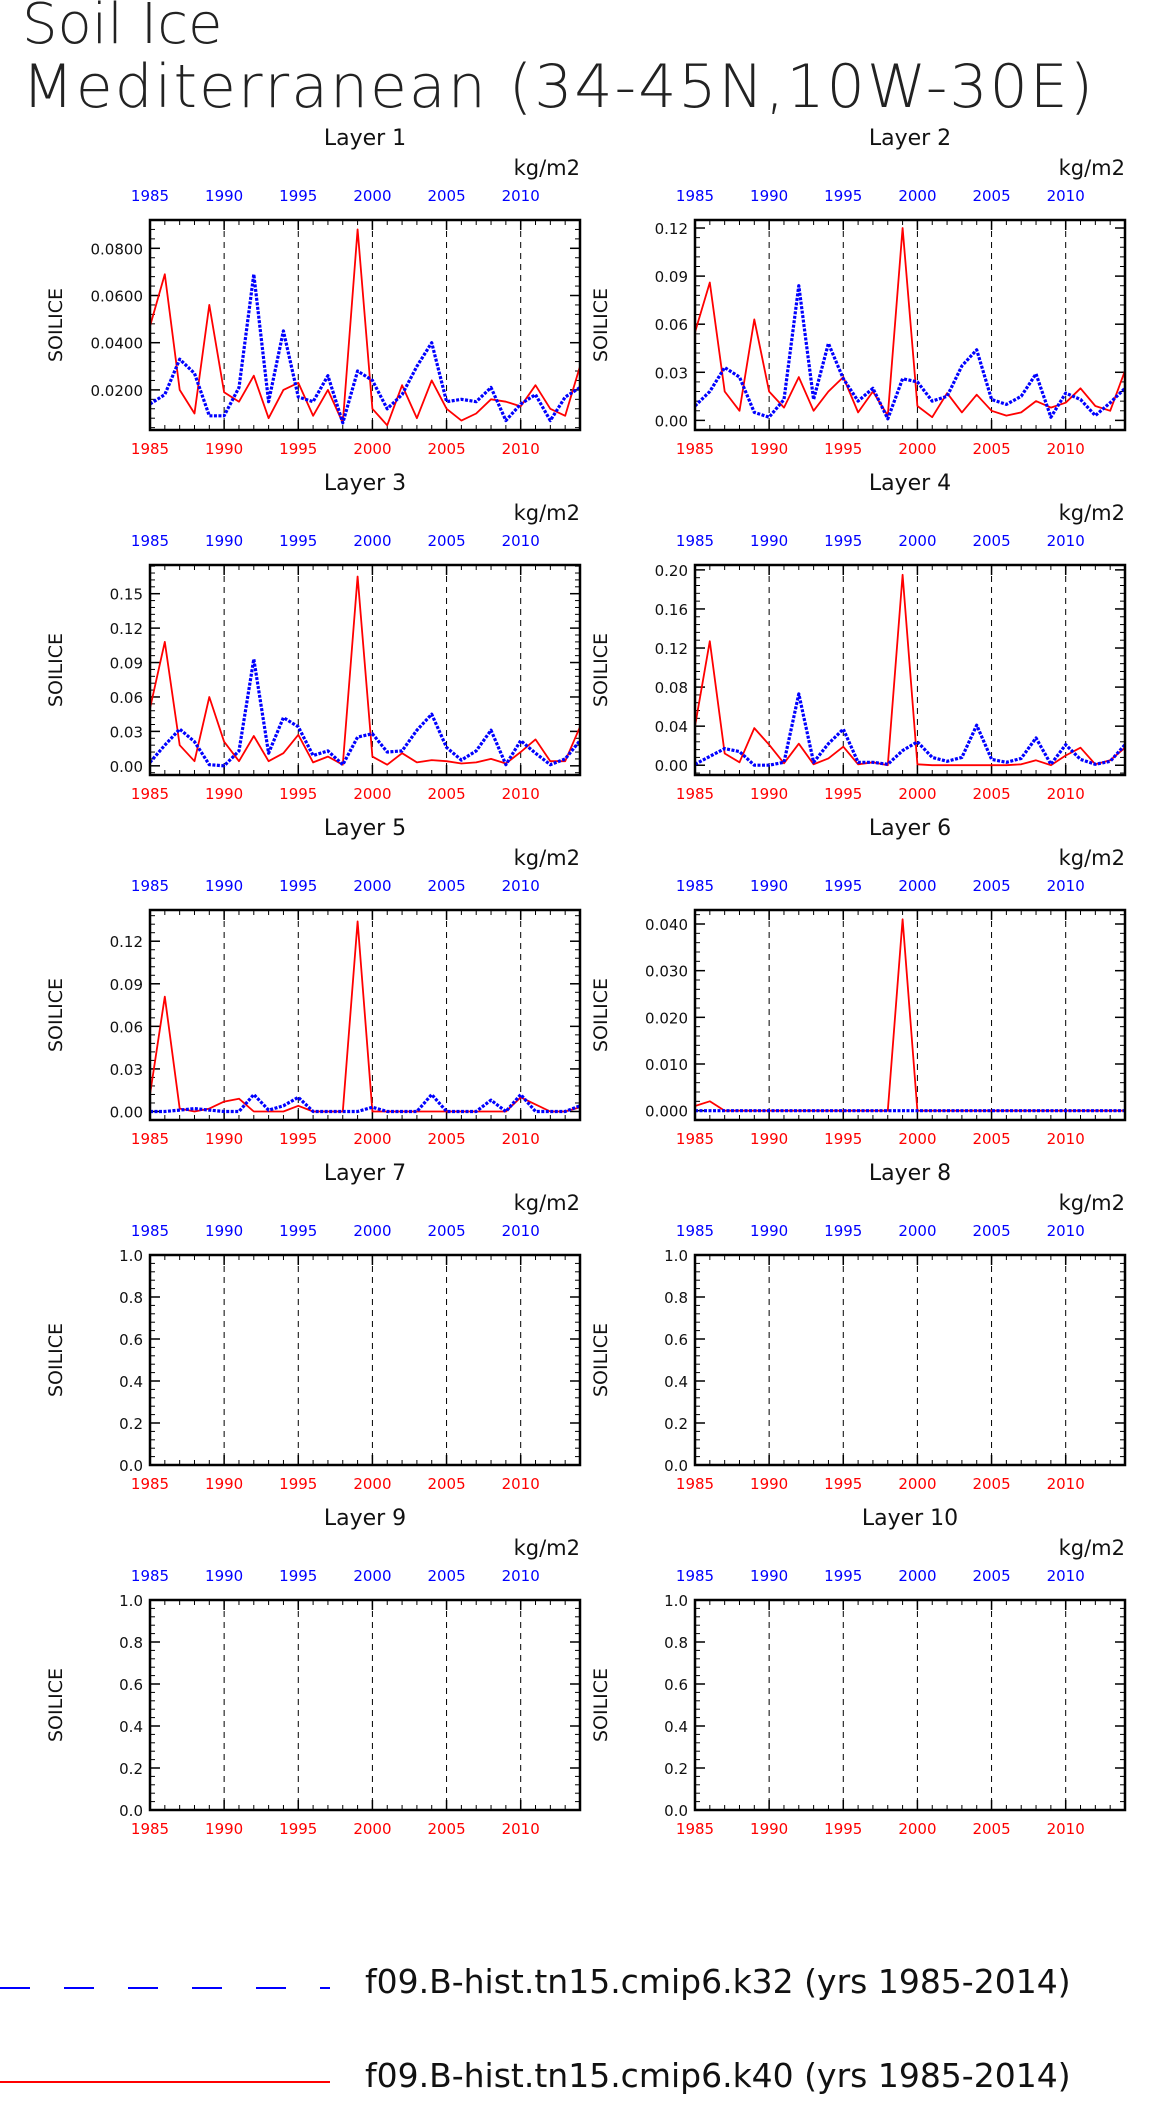 The image size is (1155, 2119). Describe the element at coordinates (676, 1685) in the screenshot. I see `y-tick-label: 0.6` at that location.